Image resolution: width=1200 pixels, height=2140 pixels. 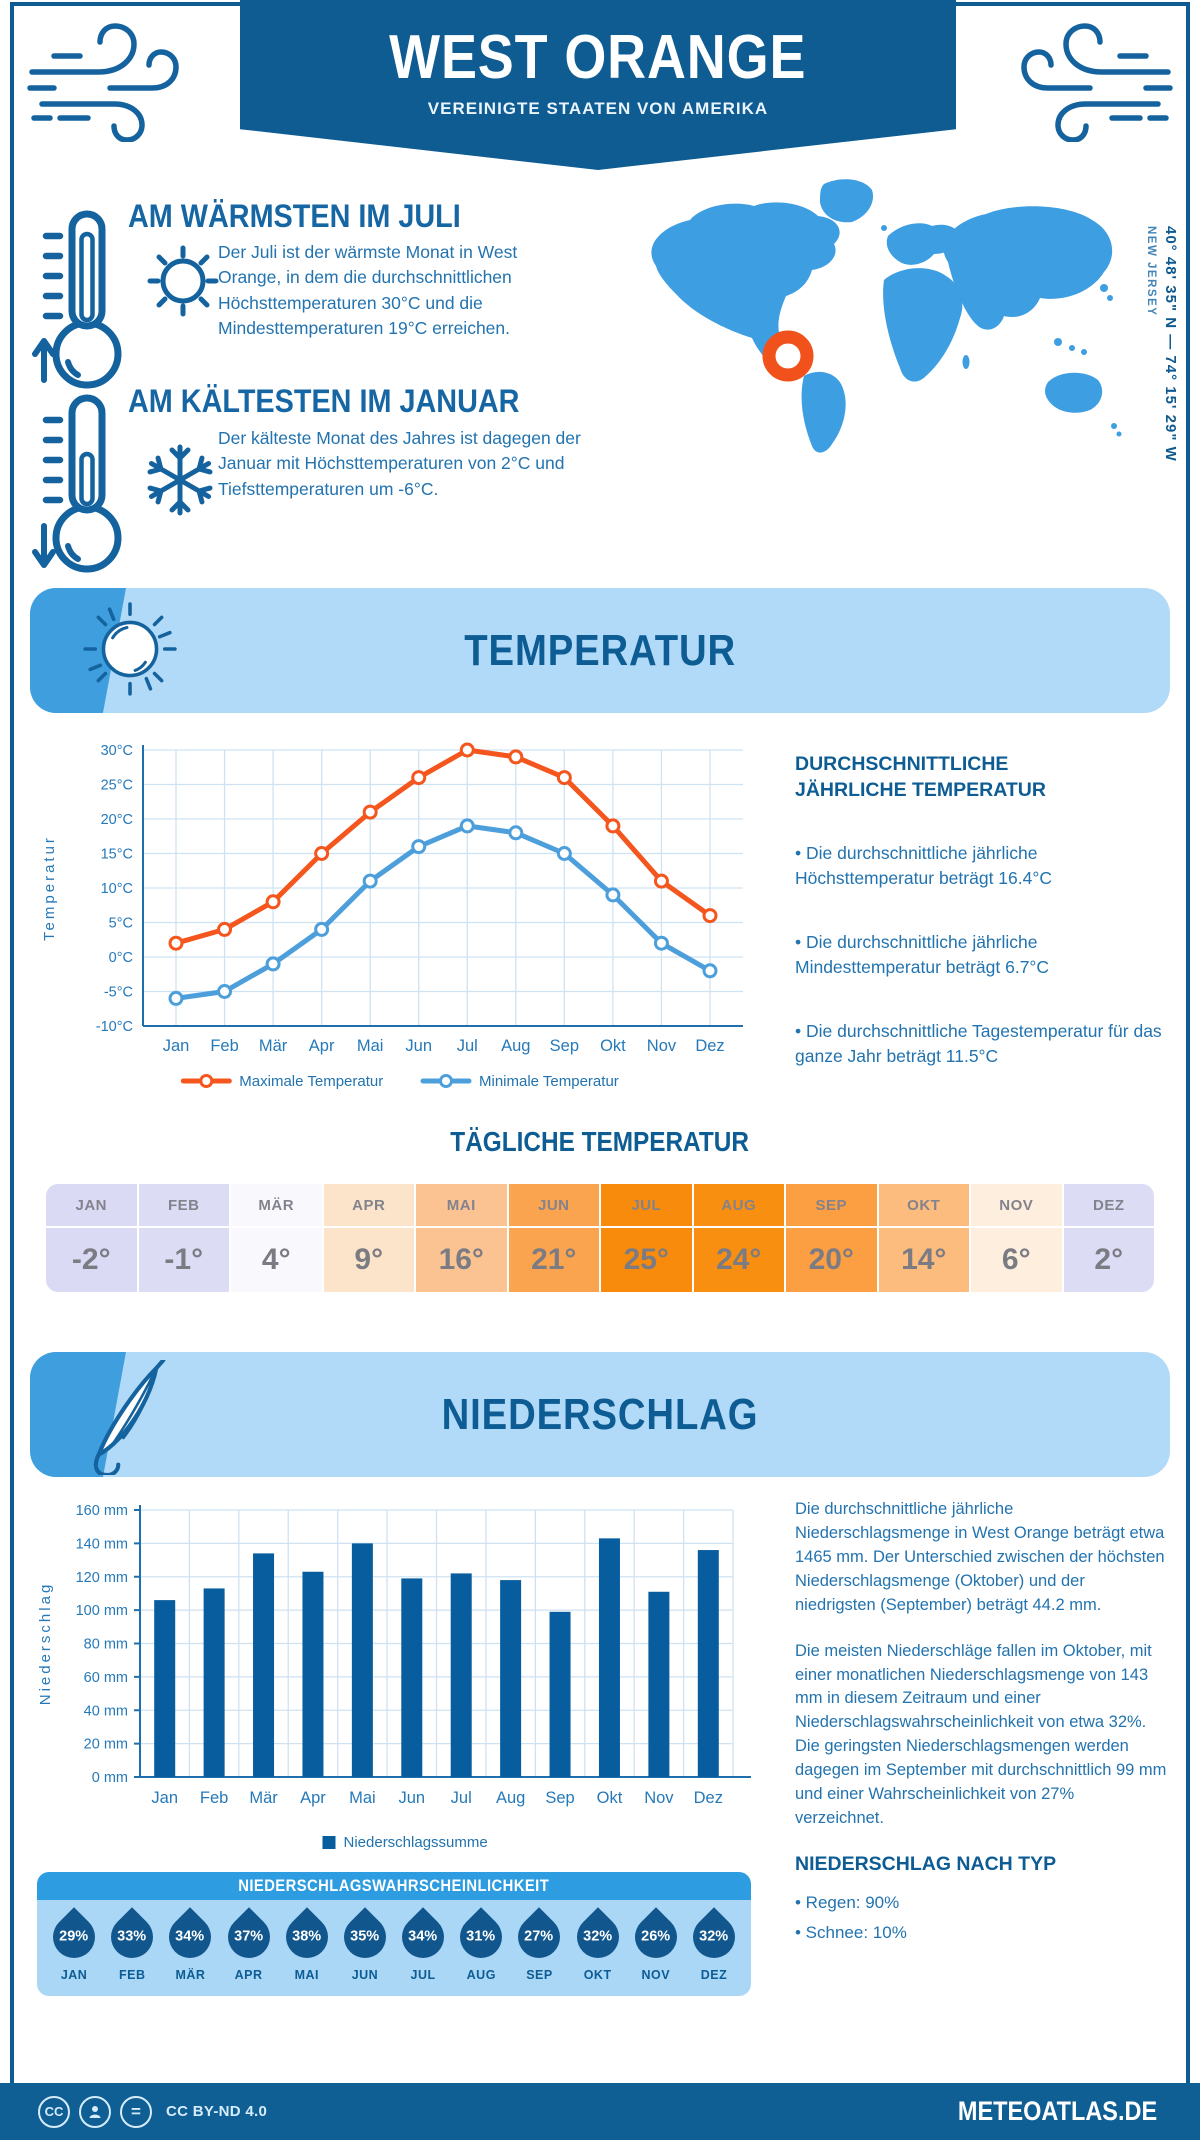 What do you see at coordinates (553, 1205) in the screenshot?
I see `daily-table-month: JUN` at bounding box center [553, 1205].